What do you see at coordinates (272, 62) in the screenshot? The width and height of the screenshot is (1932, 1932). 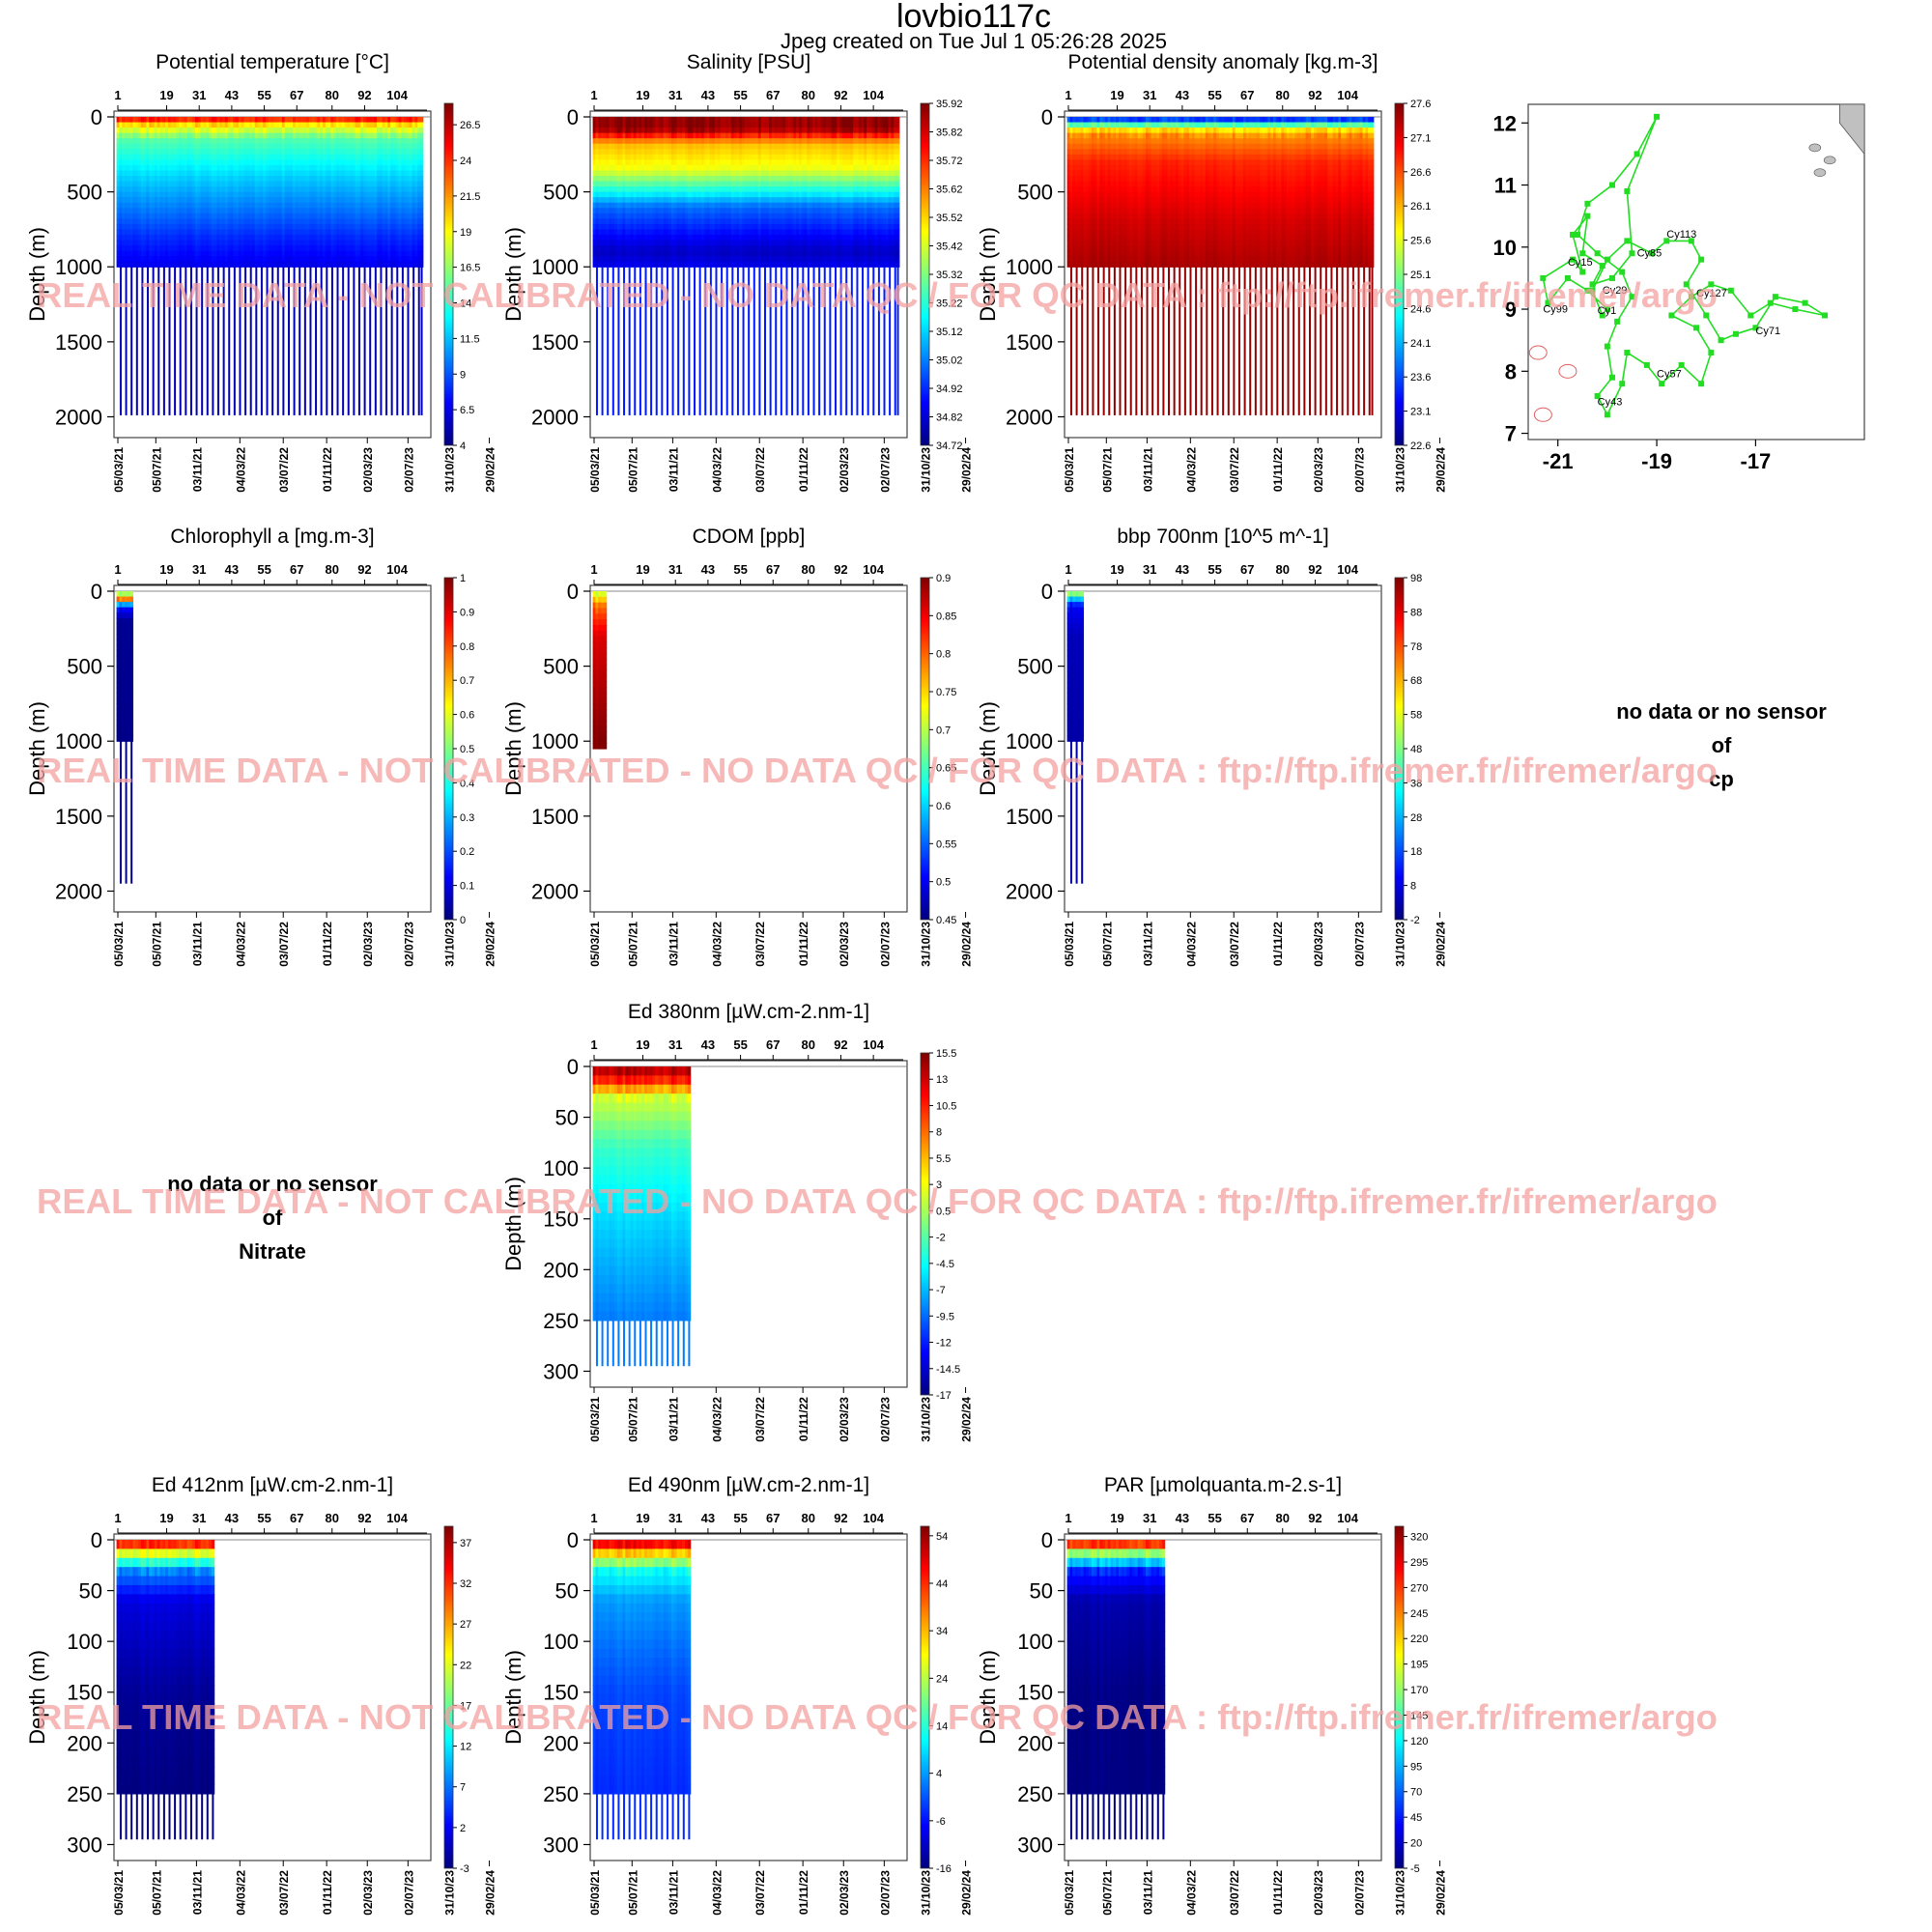 I see `temperature-title: Potential temperature [°C]` at bounding box center [272, 62].